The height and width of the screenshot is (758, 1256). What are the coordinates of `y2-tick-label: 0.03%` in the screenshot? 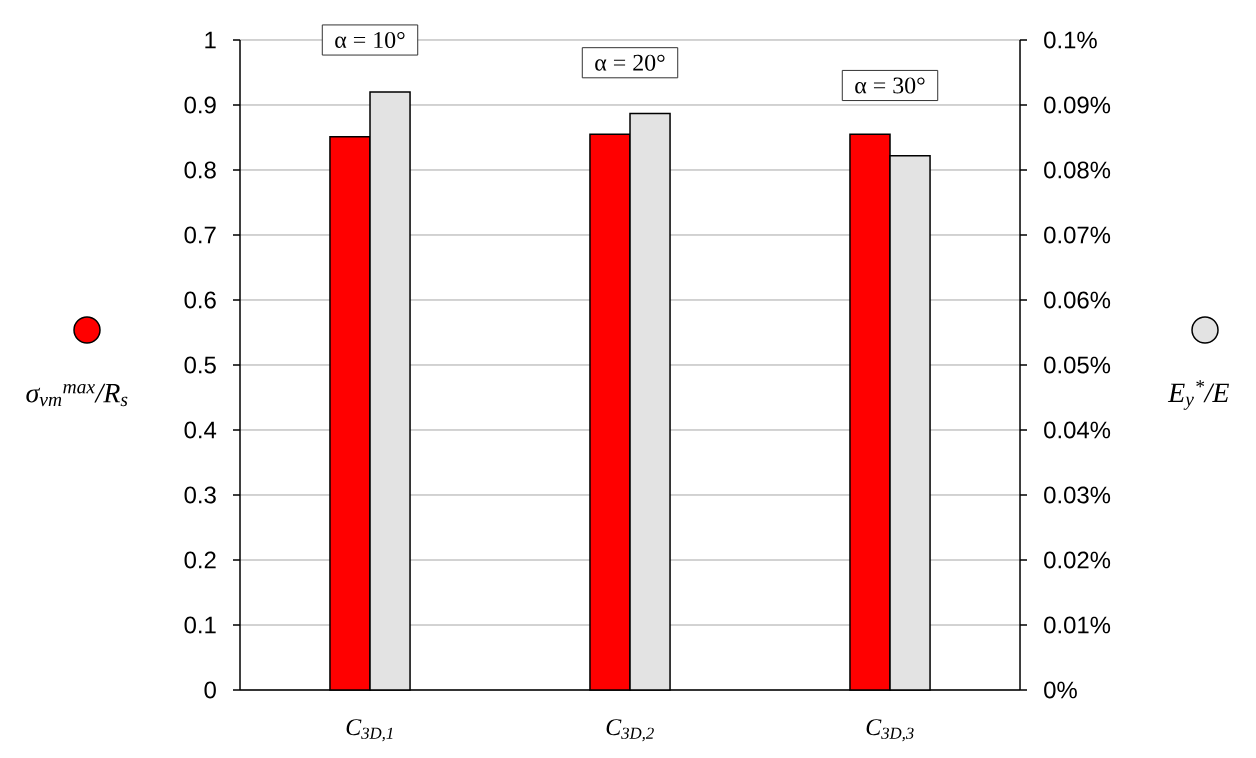 It's located at (1077, 495).